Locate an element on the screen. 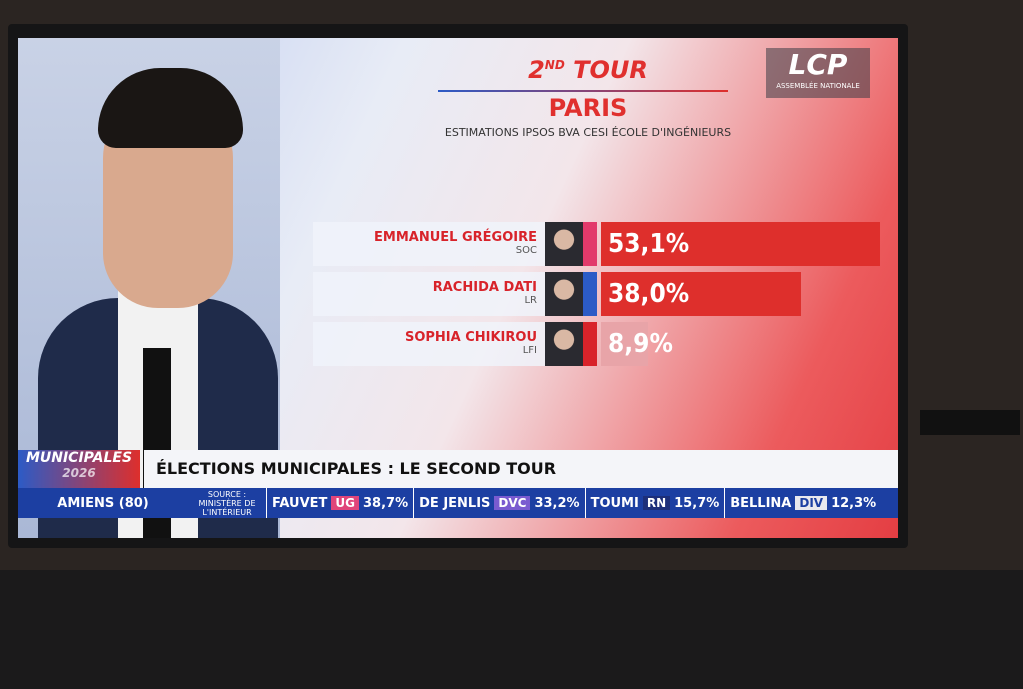  ticker-result: 38,7% is located at coordinates (386, 503).